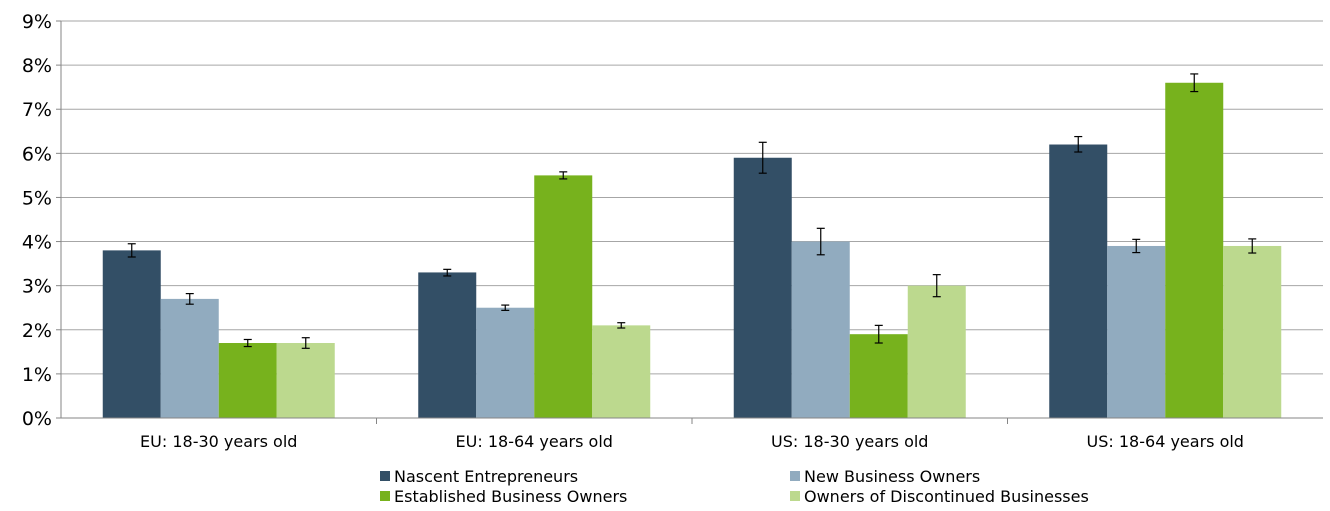 The height and width of the screenshot is (511, 1330). Describe the element at coordinates (892, 476) in the screenshot. I see `legend-label: New Business Owners` at that location.